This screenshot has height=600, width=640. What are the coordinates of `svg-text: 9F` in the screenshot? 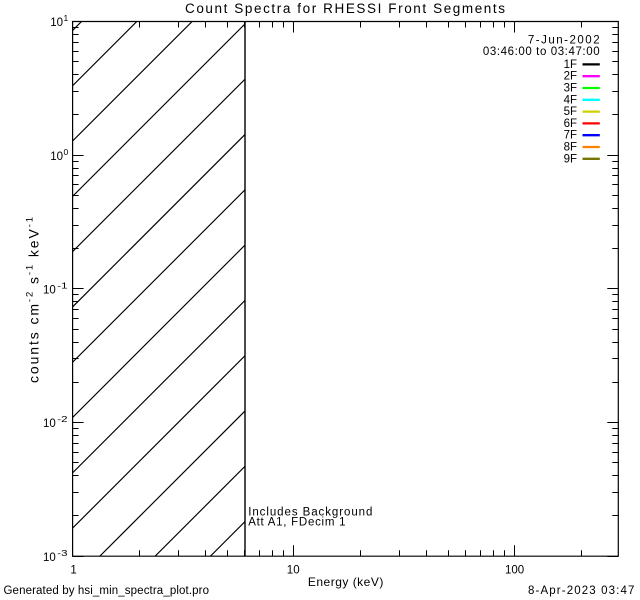 It's located at (570, 159).